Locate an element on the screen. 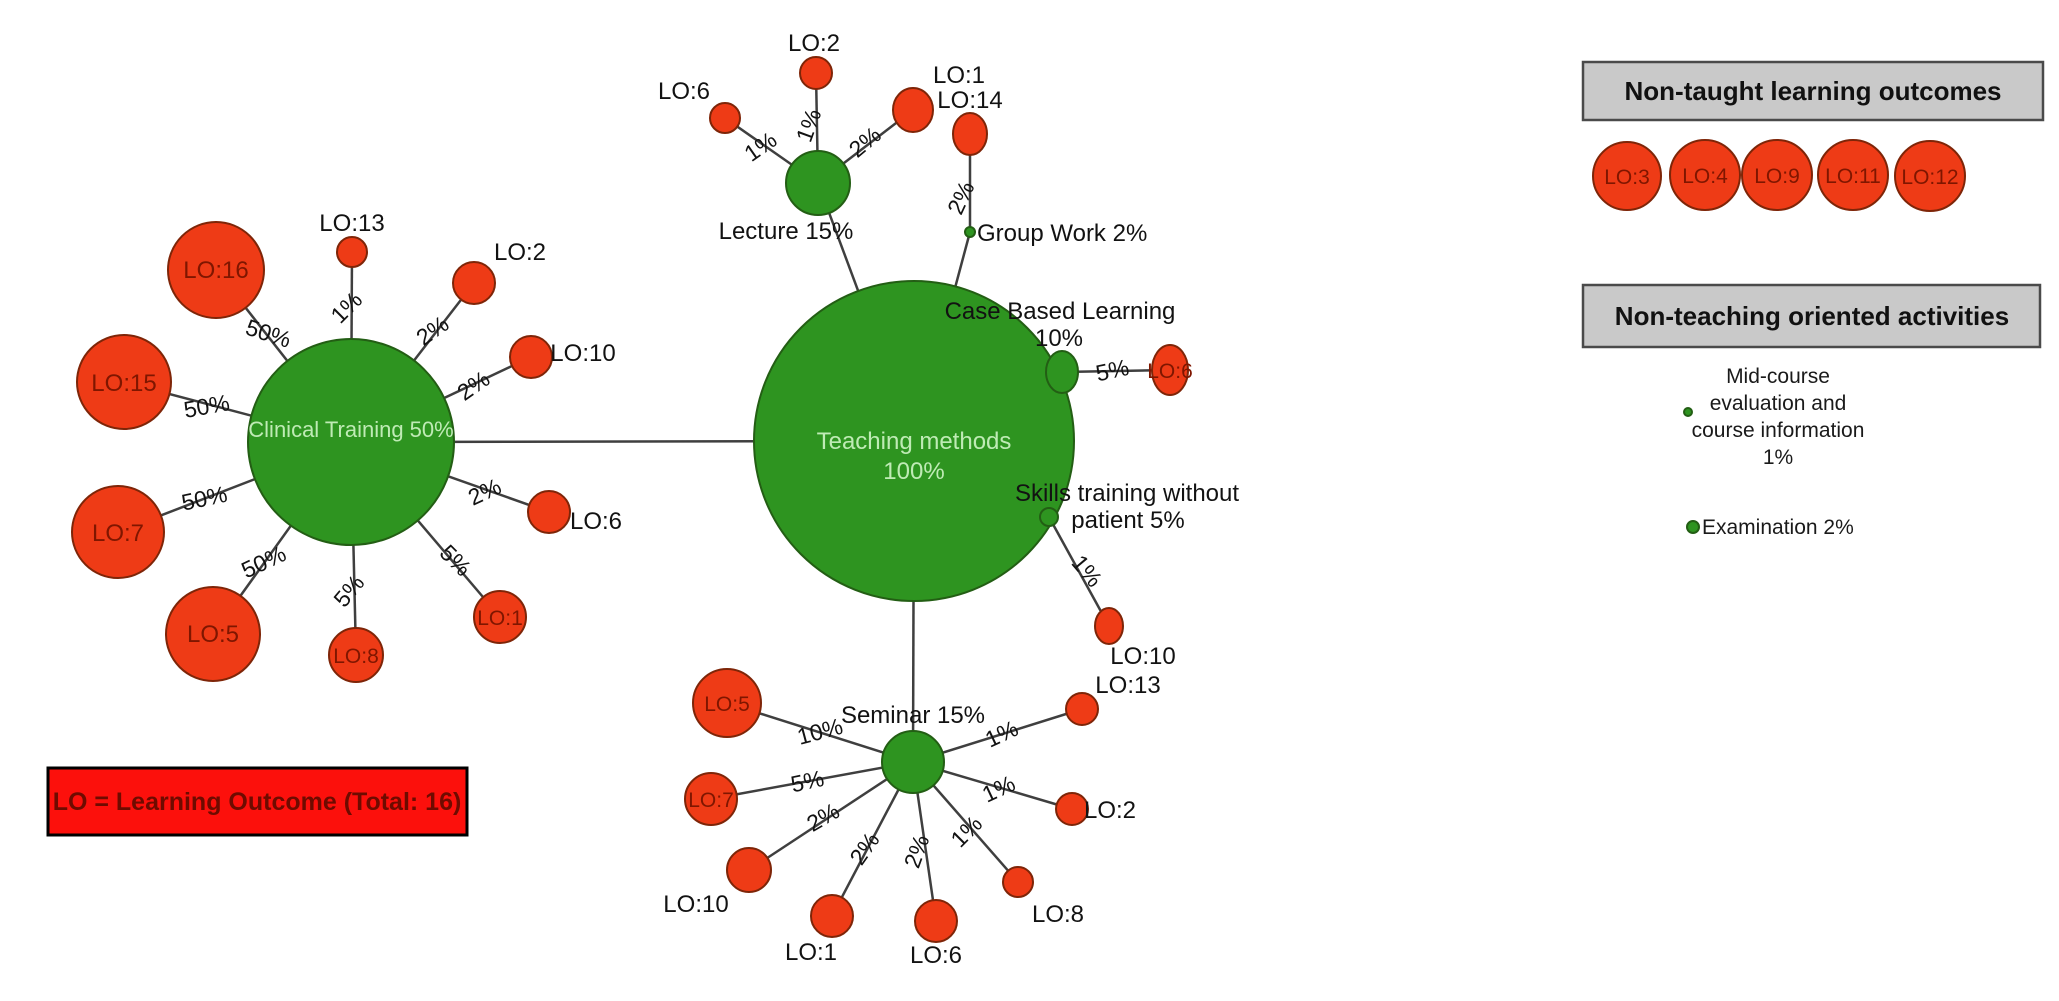  teaching-methods-node is located at coordinates (914, 441).